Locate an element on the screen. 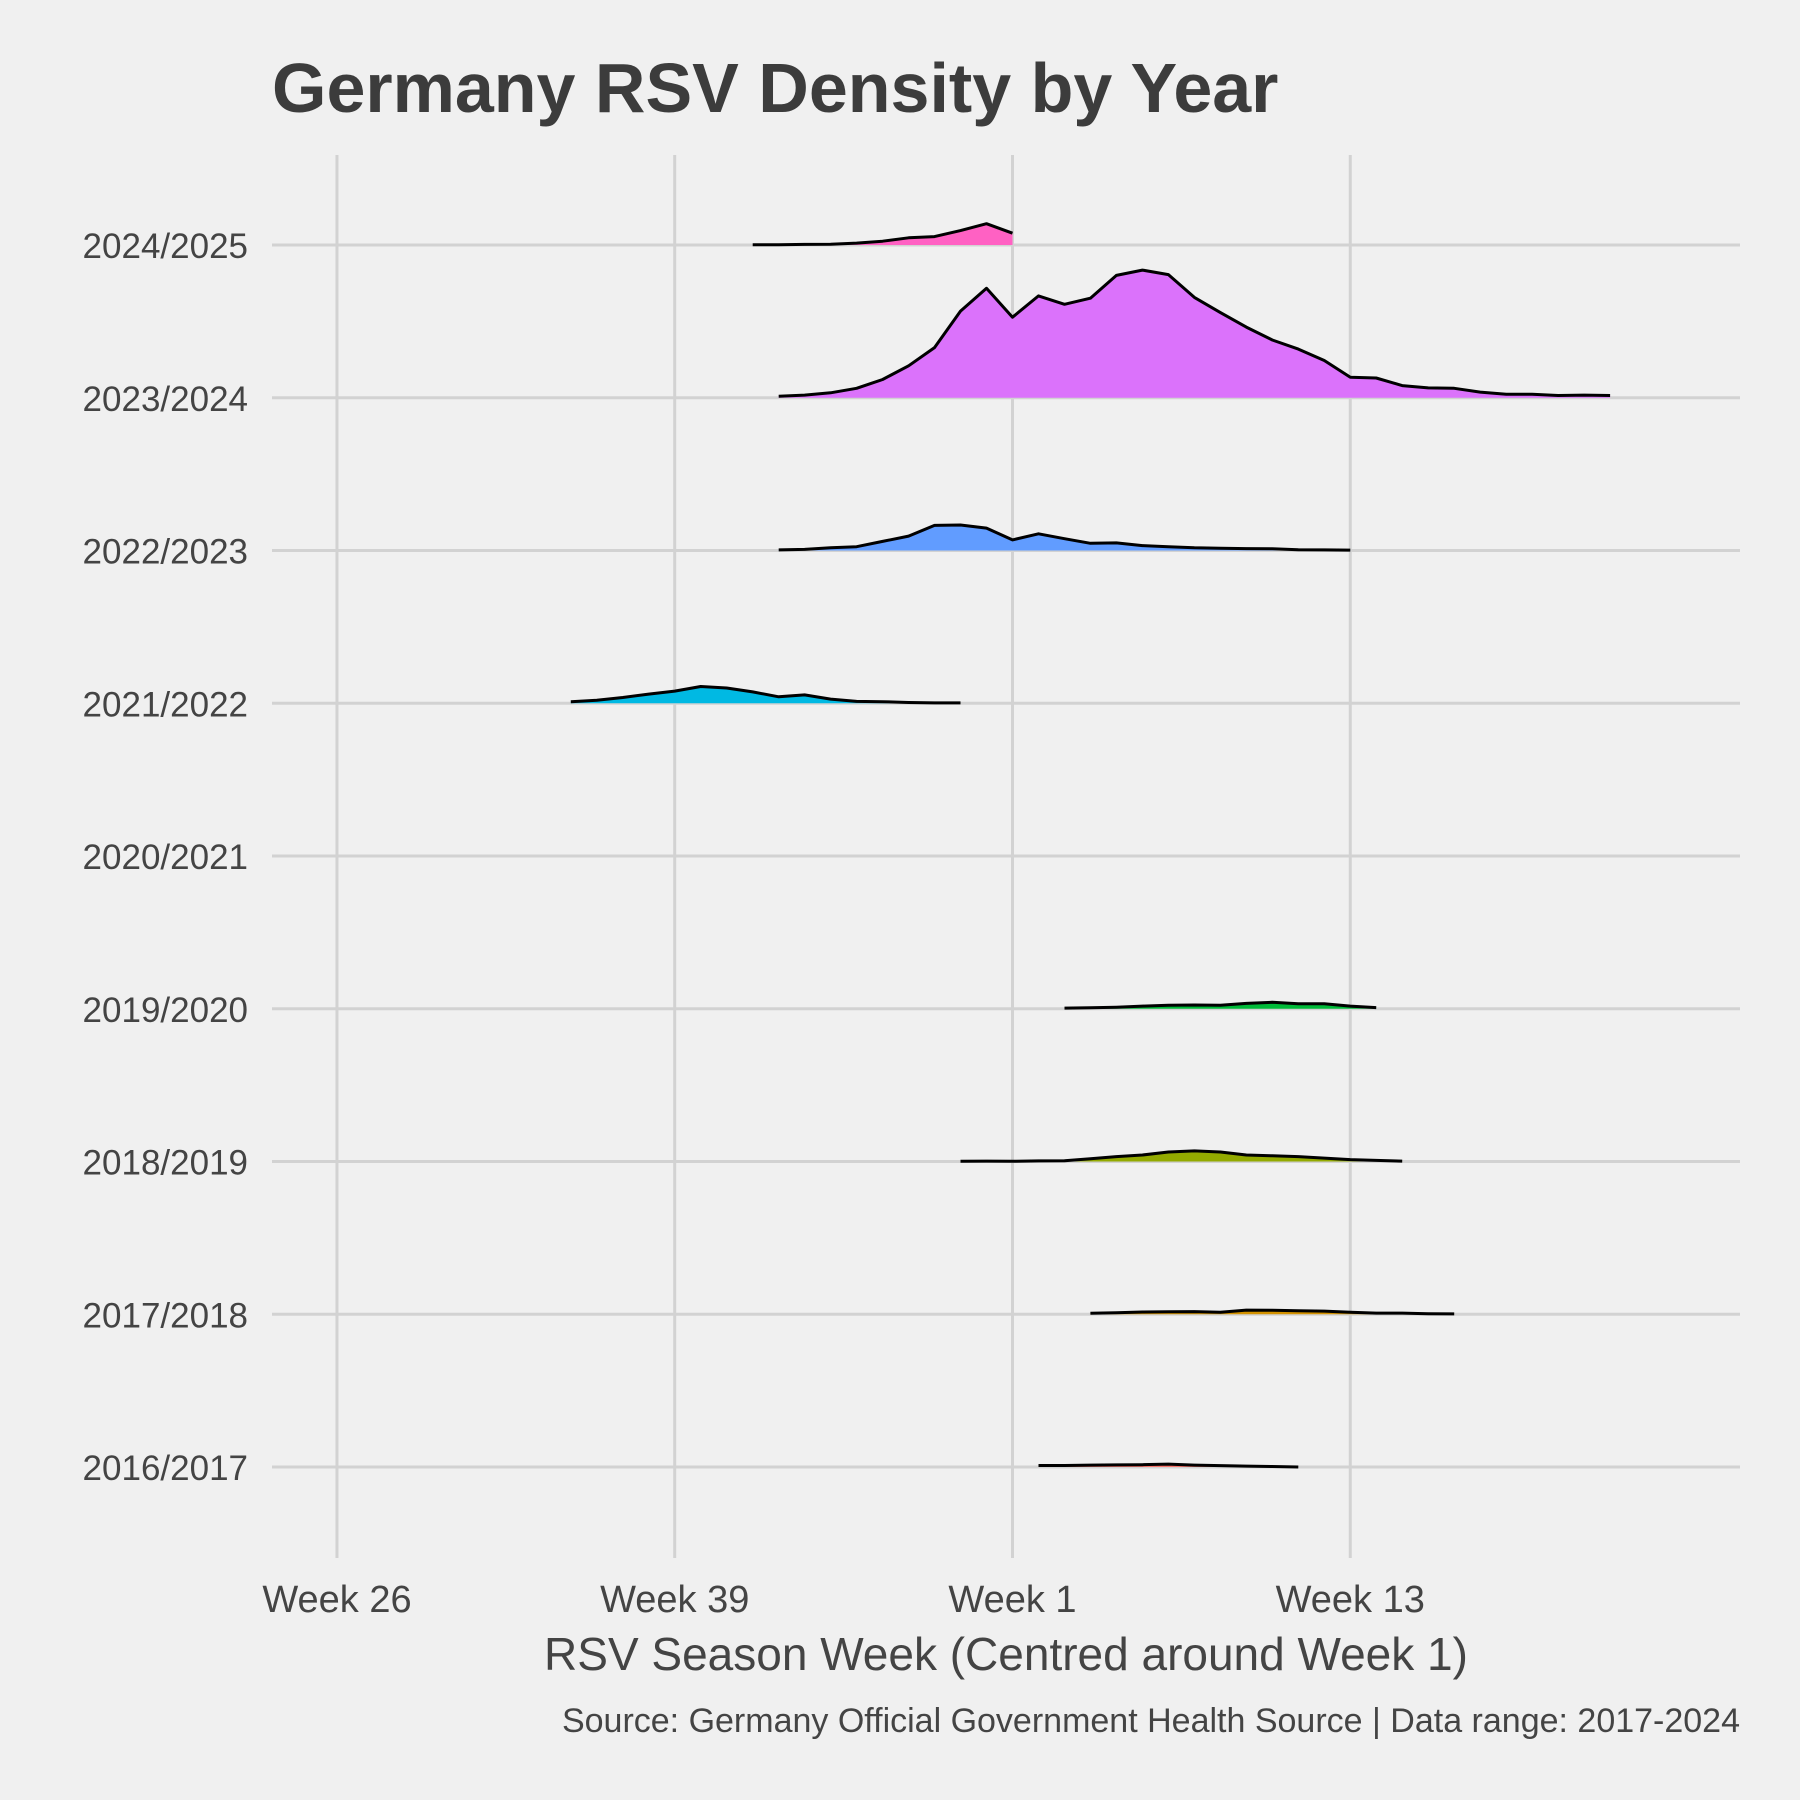 The width and height of the screenshot is (1800, 1800). y-tick-label: 2016/2017 is located at coordinates (165, 1468).